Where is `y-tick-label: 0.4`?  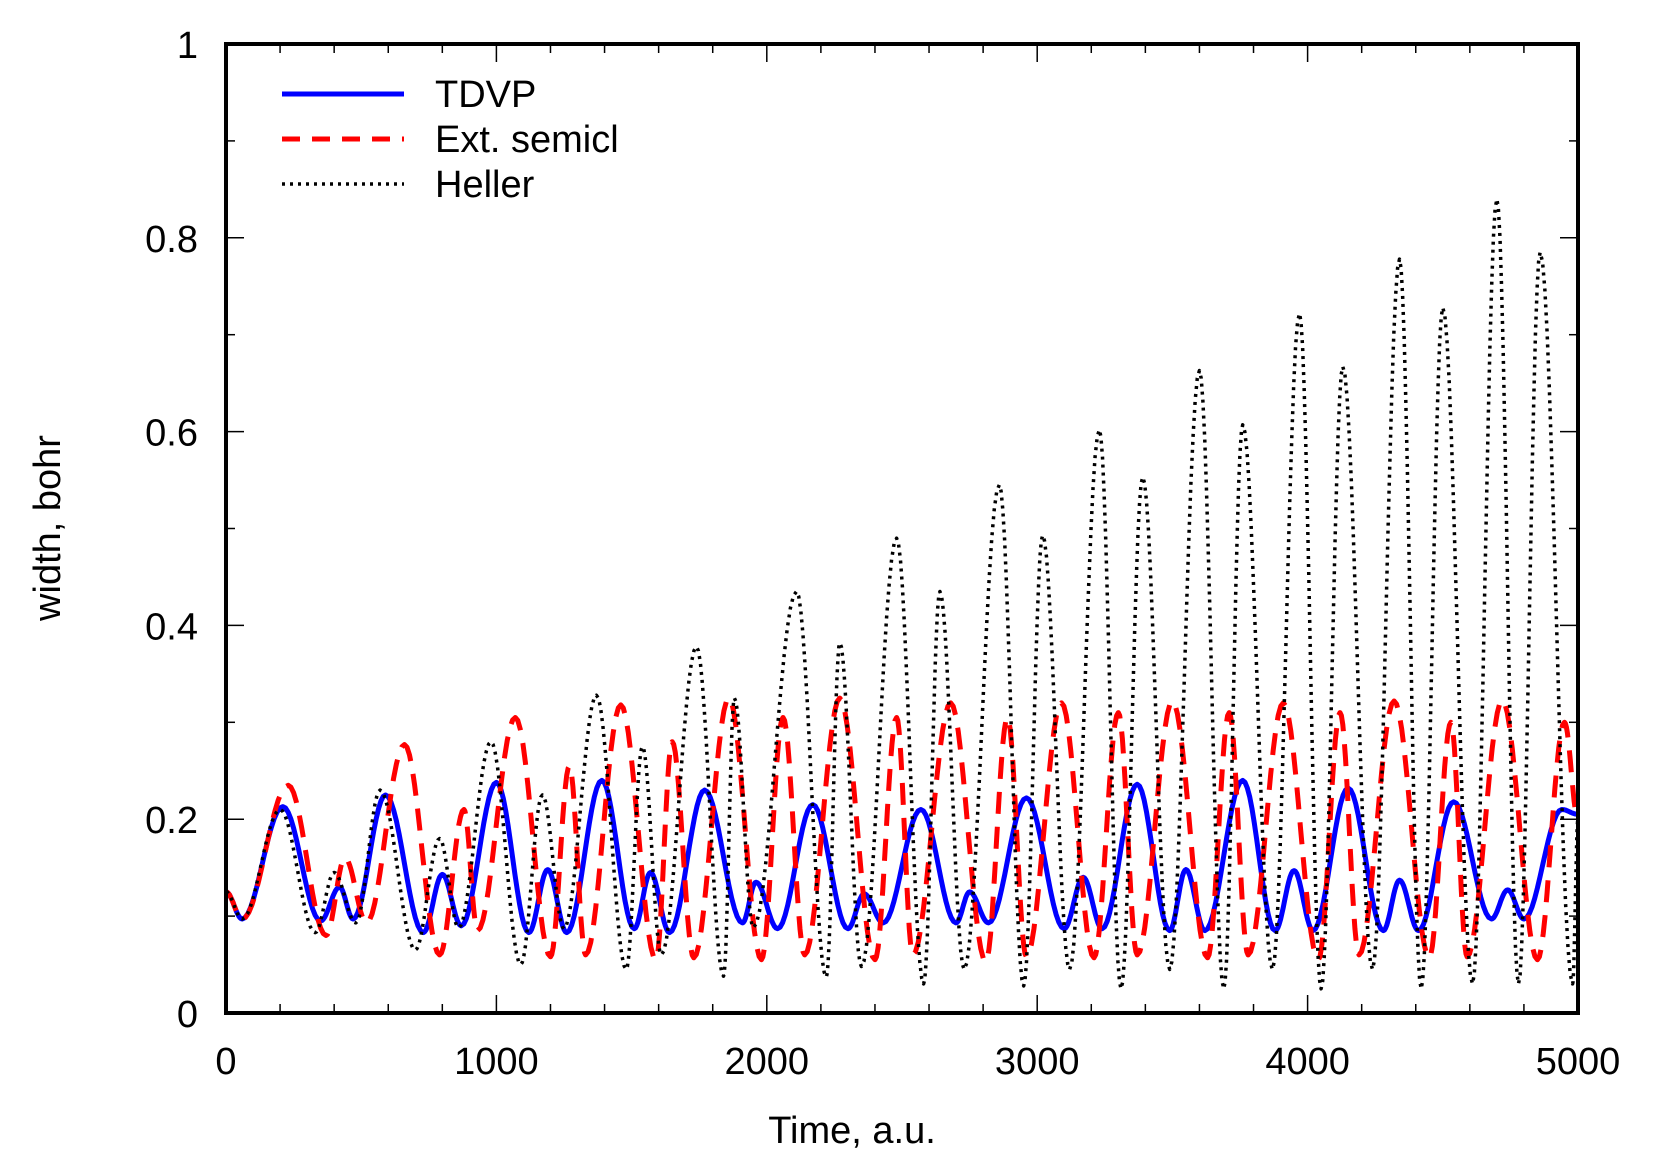 y-tick-label: 0.4 is located at coordinates (171, 627).